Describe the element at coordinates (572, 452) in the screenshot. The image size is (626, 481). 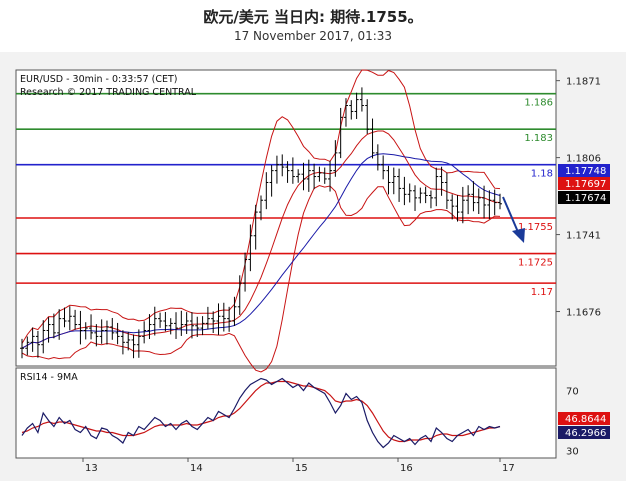
I see `rsi-tick-label: 30` at that location.